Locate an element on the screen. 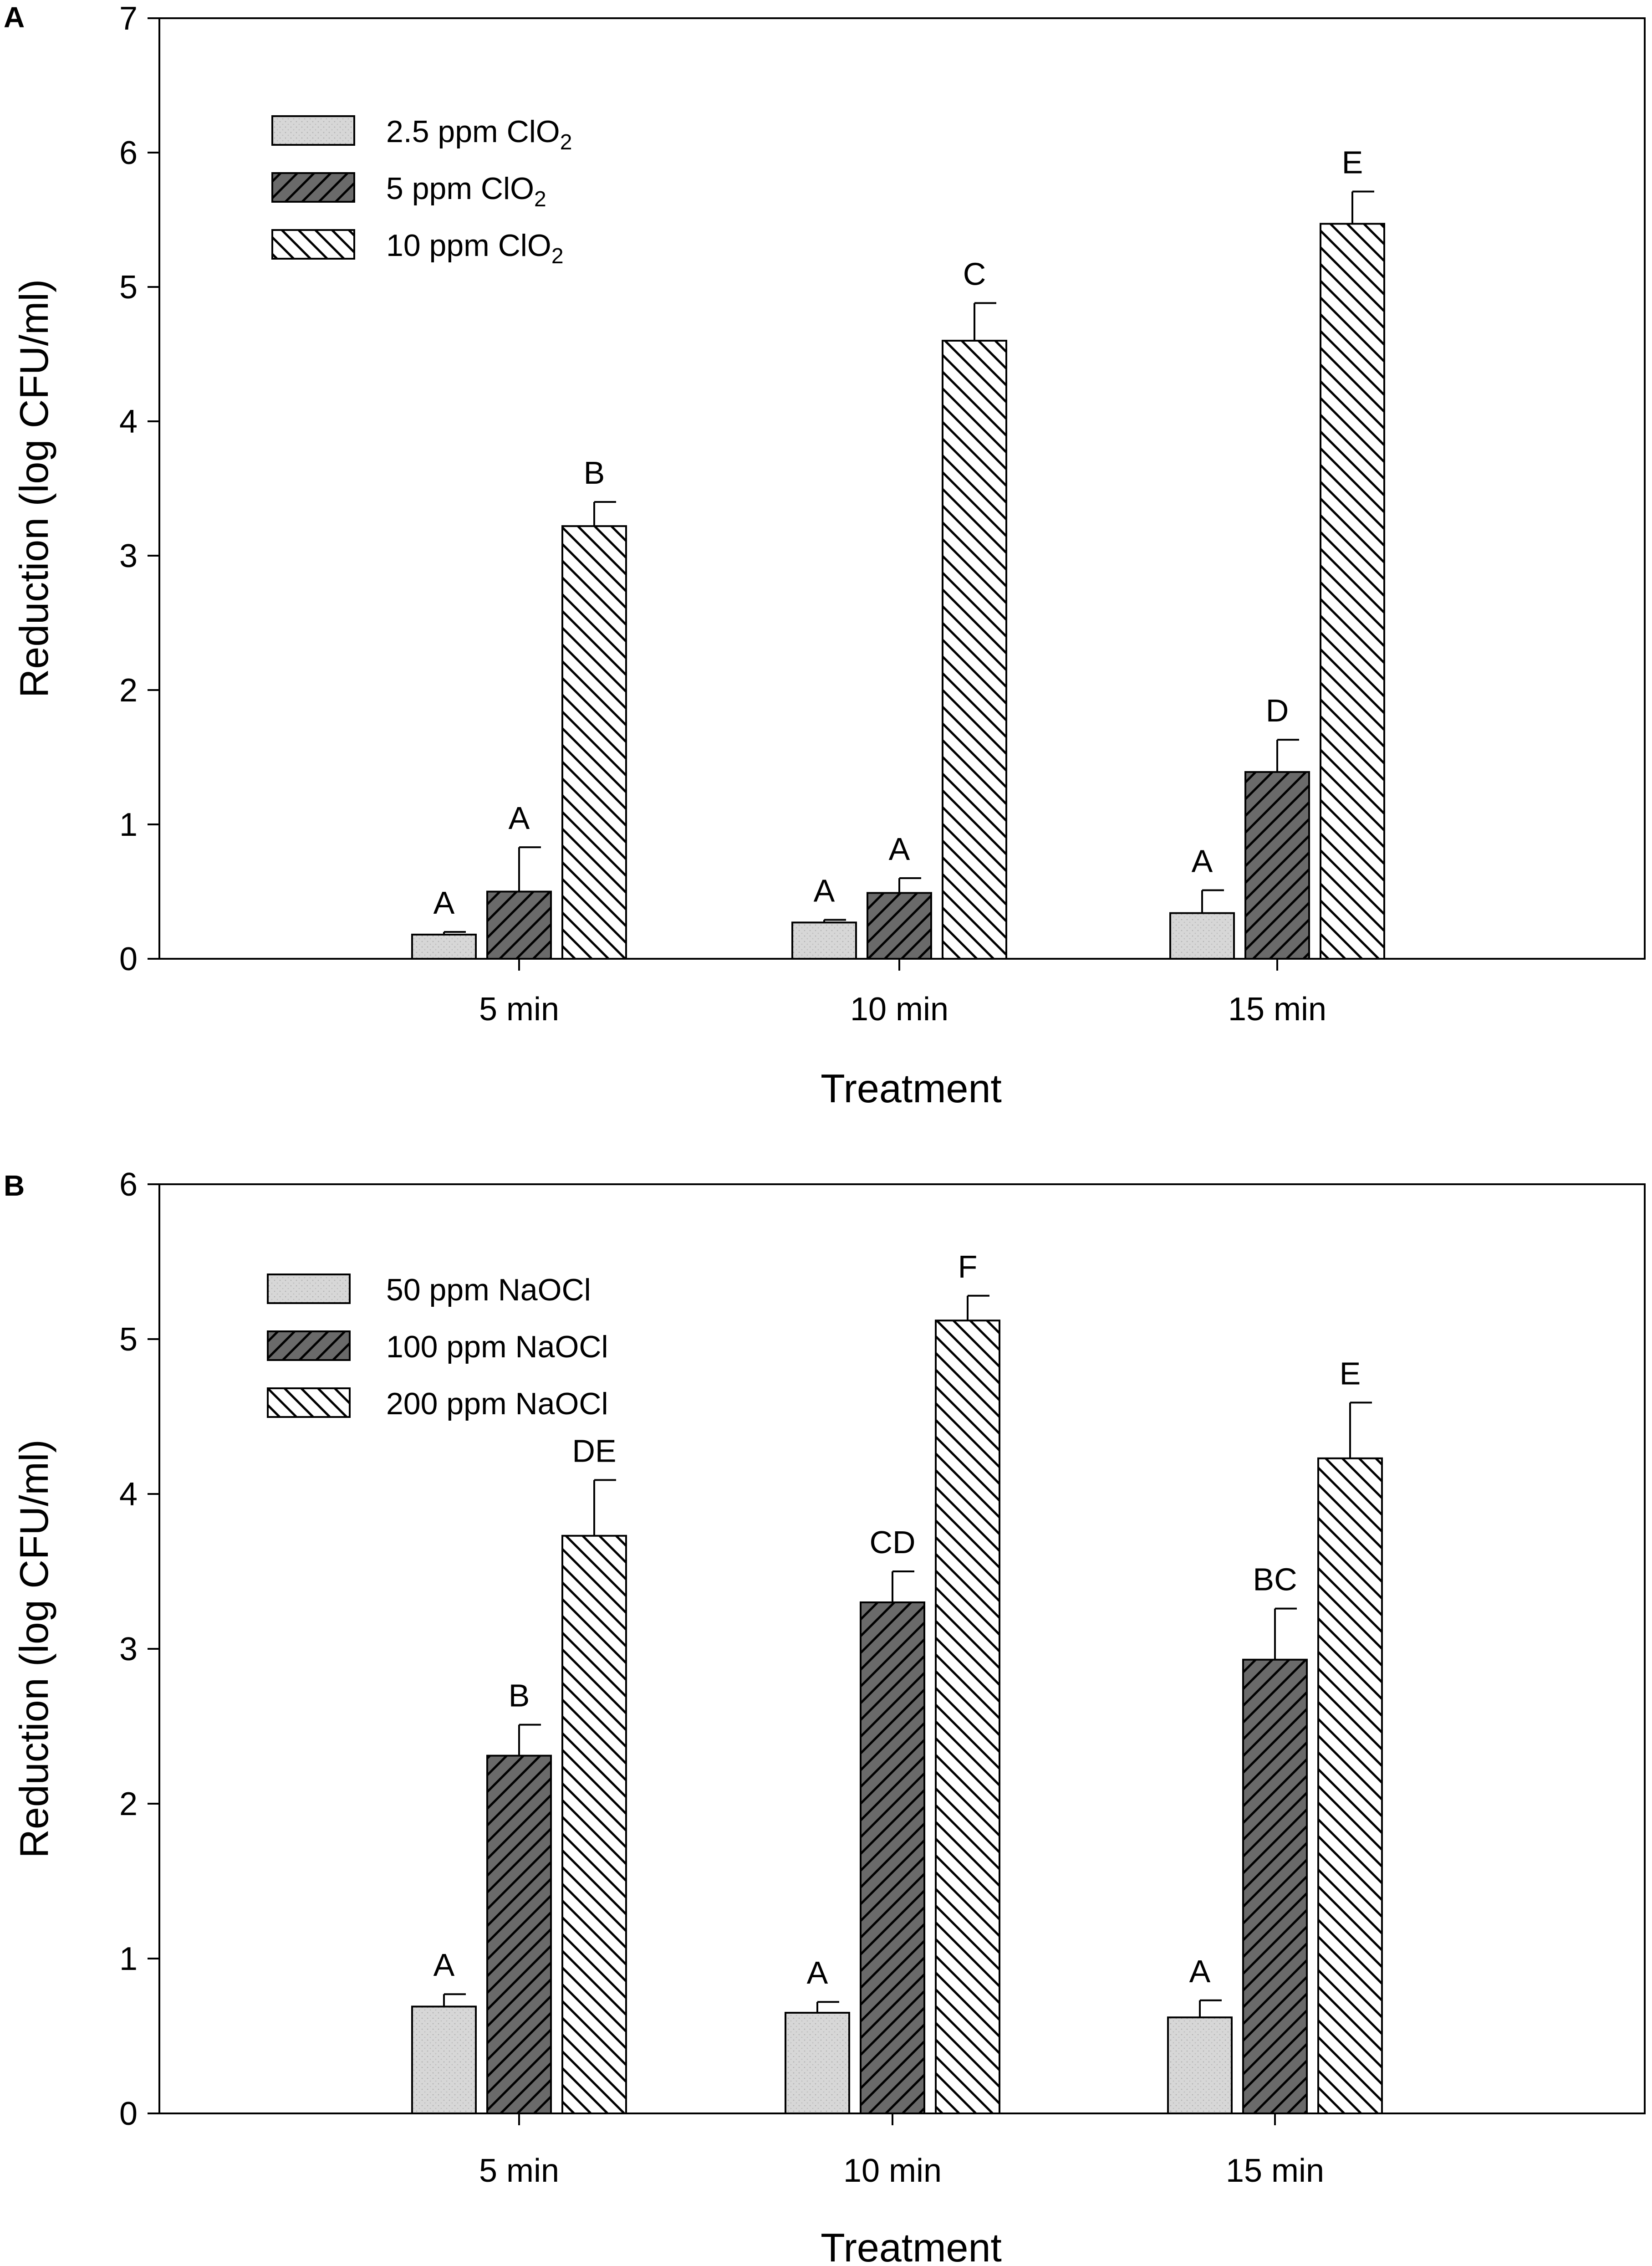  panel-a-x-axis-title: Treatment is located at coordinates (911, 1088).